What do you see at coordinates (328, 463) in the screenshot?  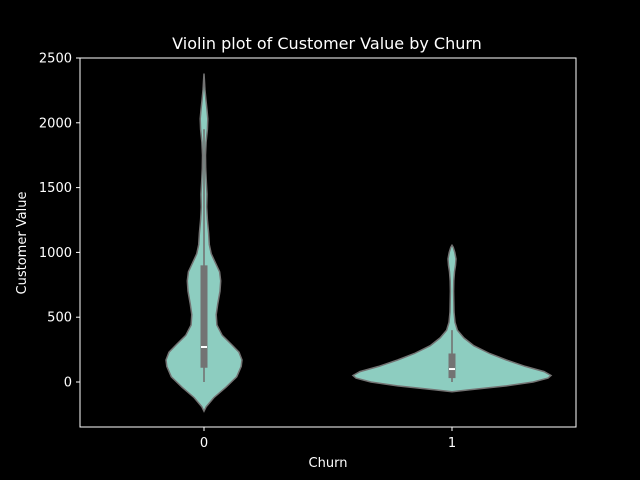 I see `x-axis-label: Churn` at bounding box center [328, 463].